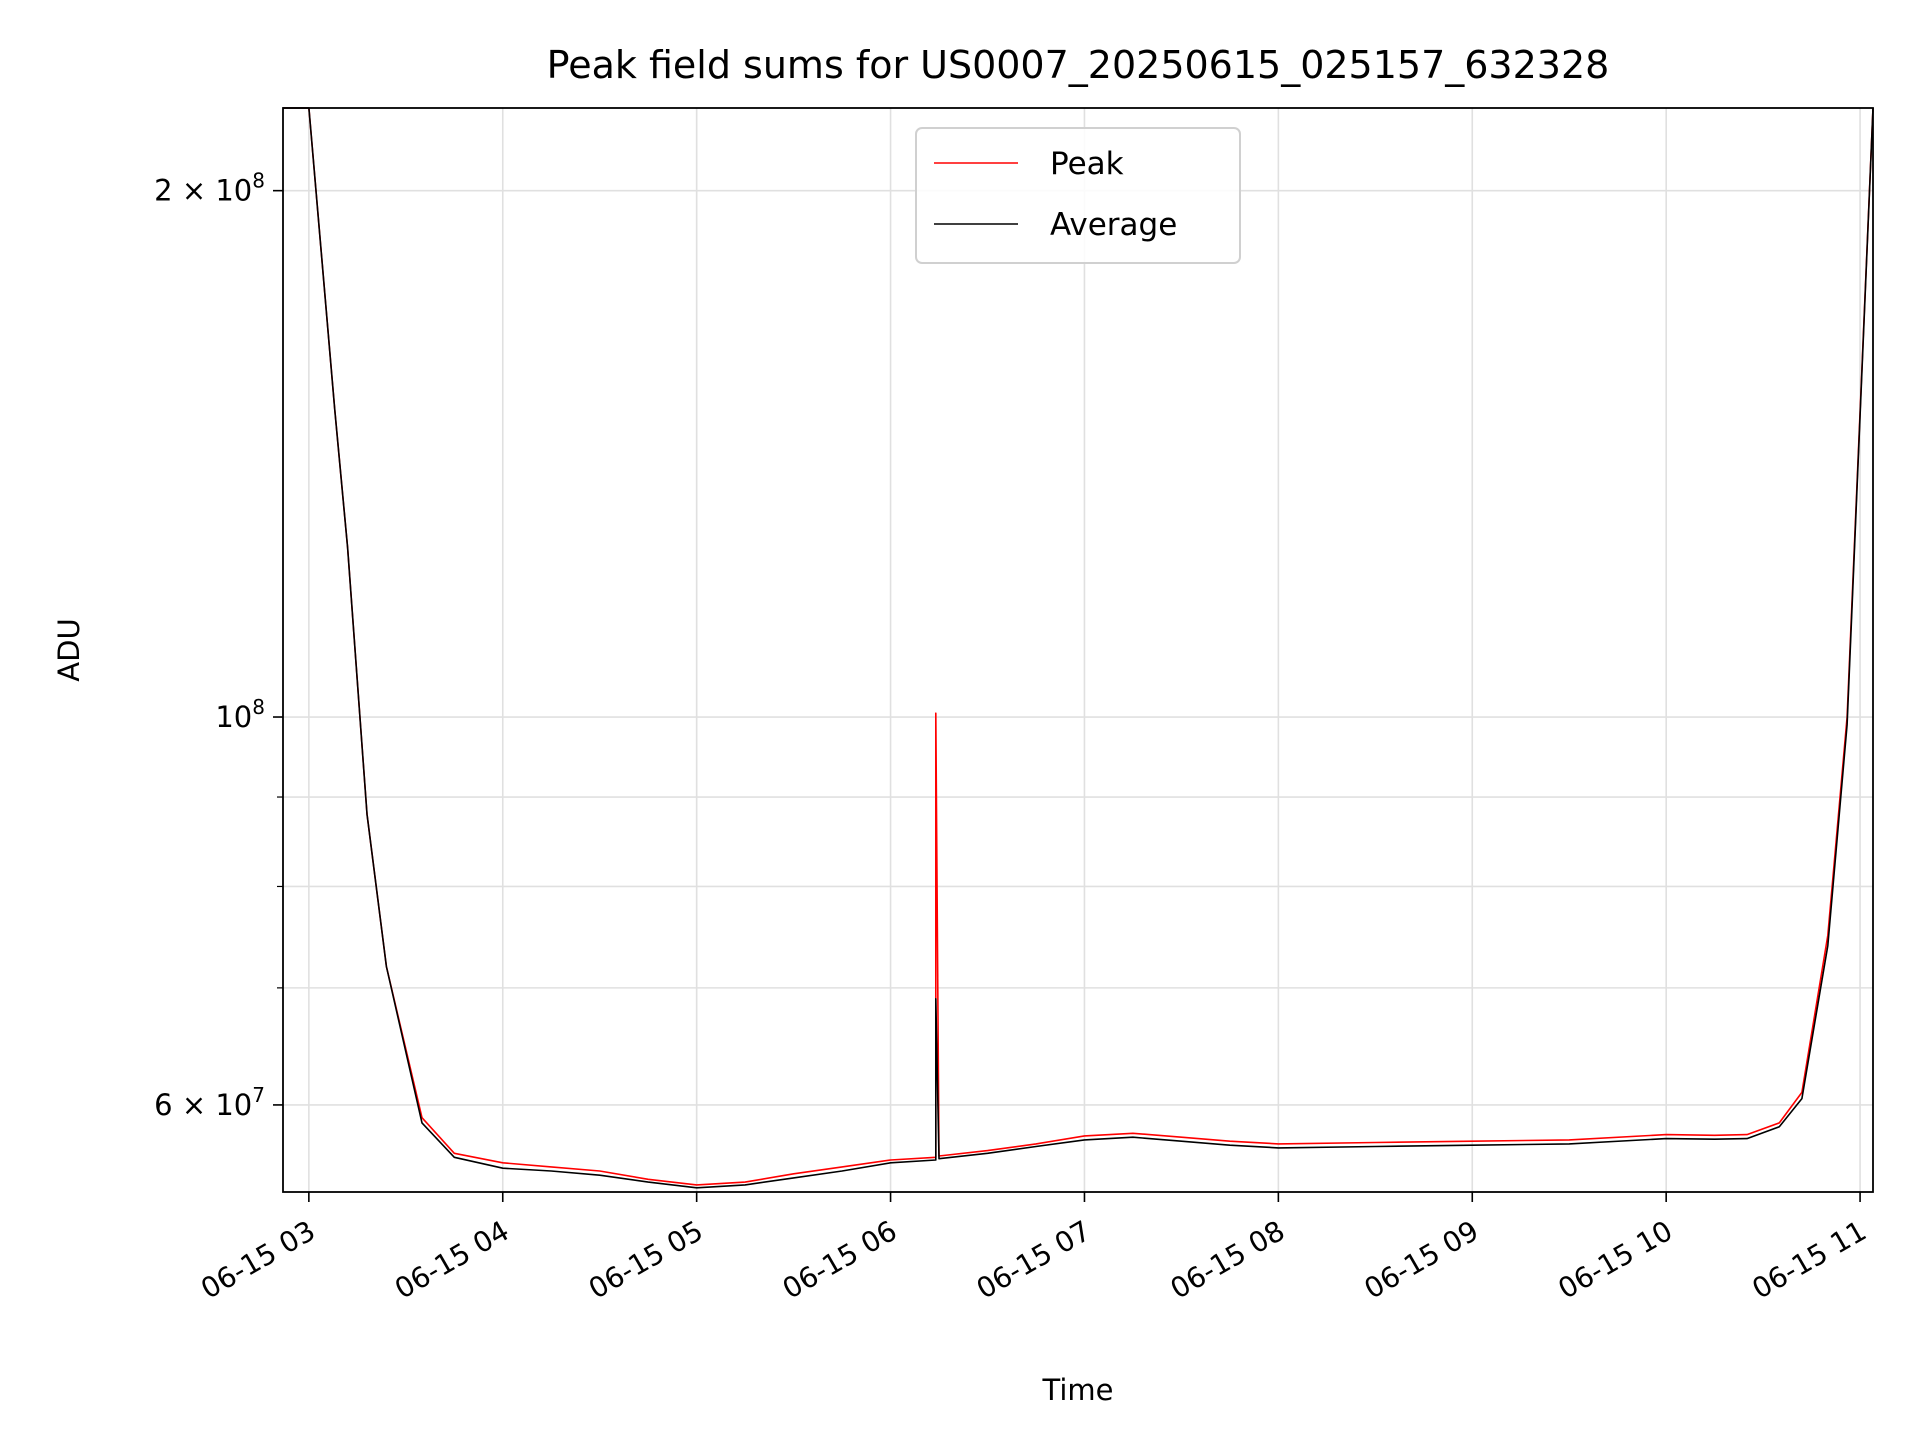  I want to click on y-axis-label: ADU, so click(69, 649).